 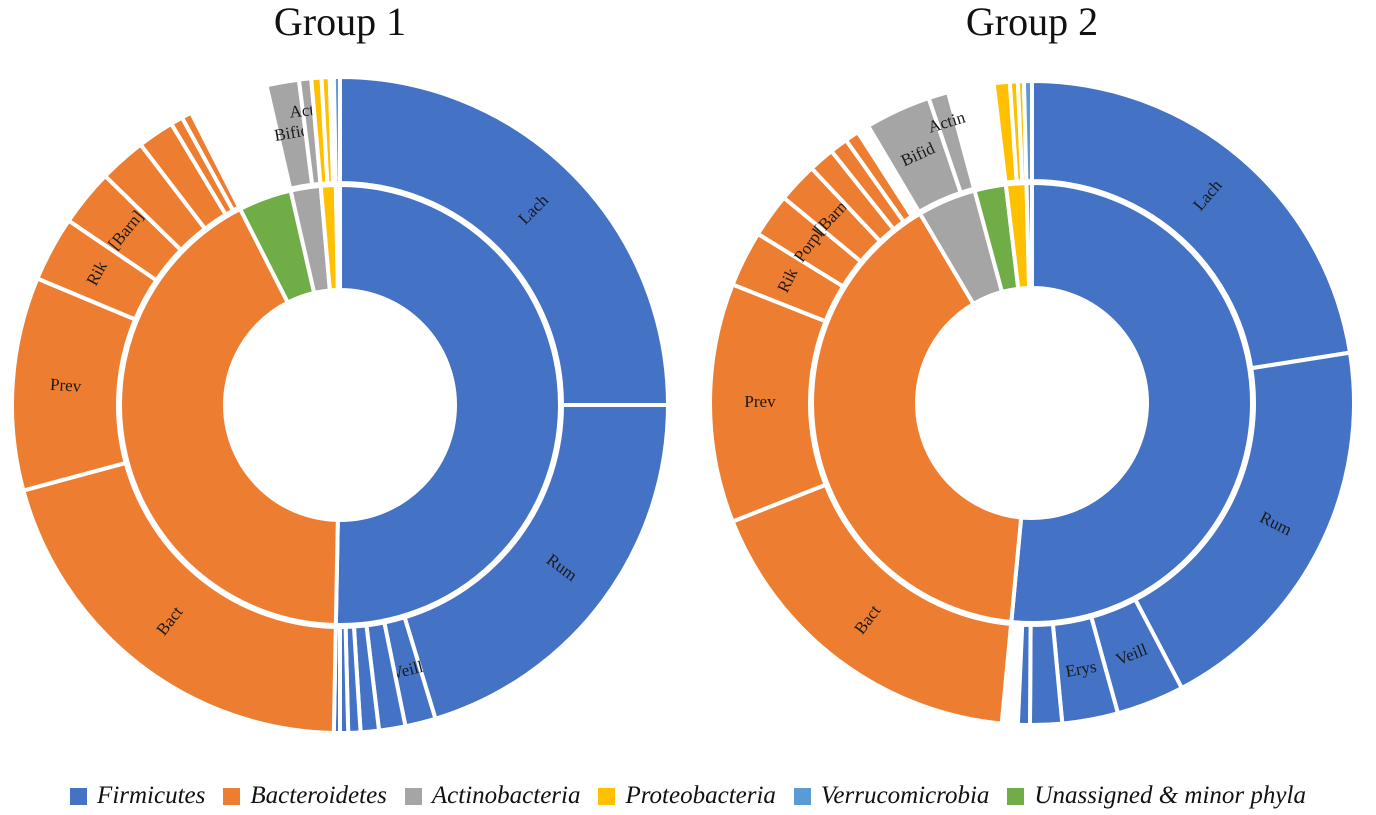 I want to click on chart-title-group-1: Group 1, so click(x=340, y=22).